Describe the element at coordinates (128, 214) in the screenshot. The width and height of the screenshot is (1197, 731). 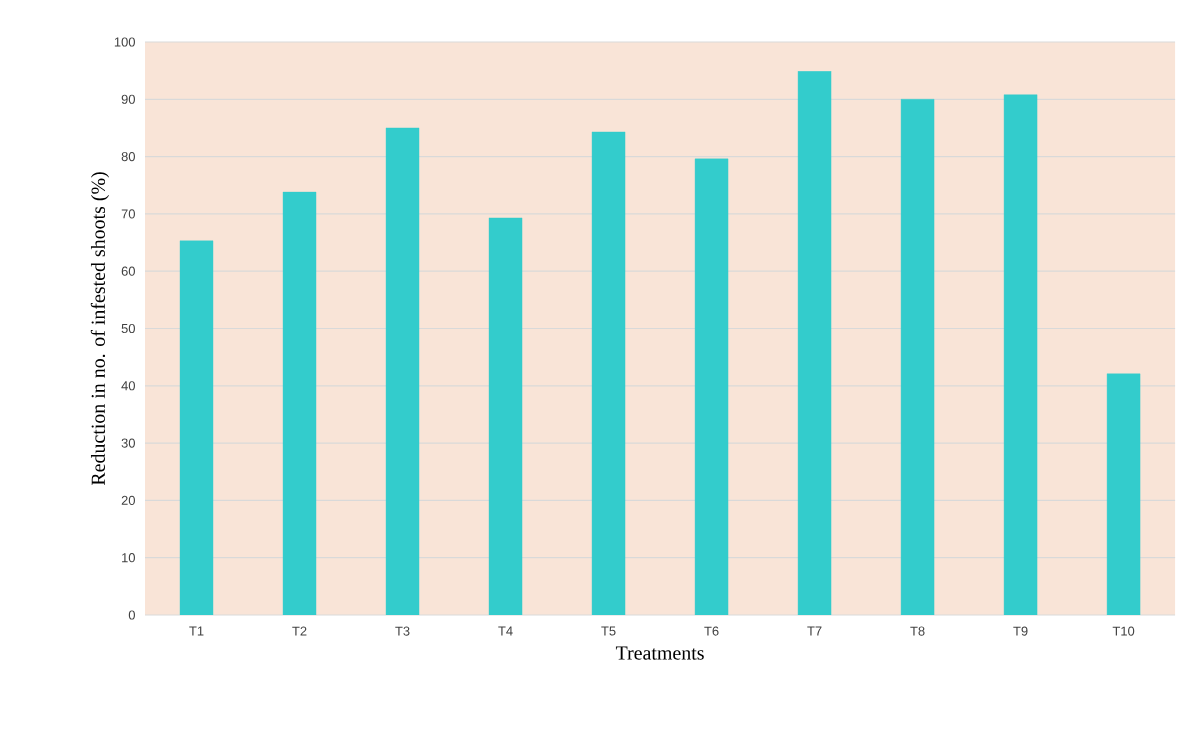
I see `y-tick-label: 70` at that location.